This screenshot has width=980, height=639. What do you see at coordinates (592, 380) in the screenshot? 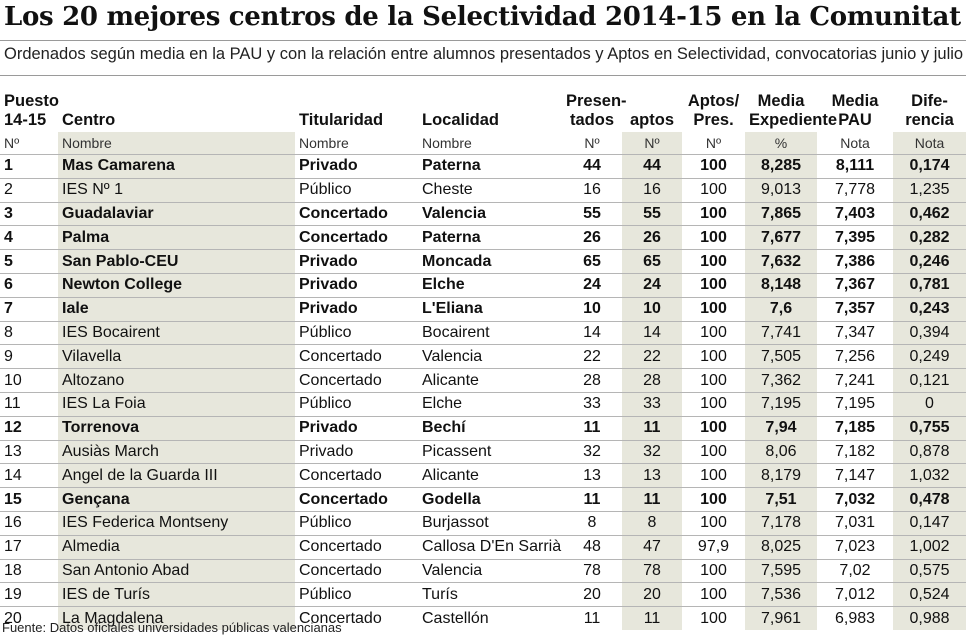
I see `cell-presentados: 28` at bounding box center [592, 380].